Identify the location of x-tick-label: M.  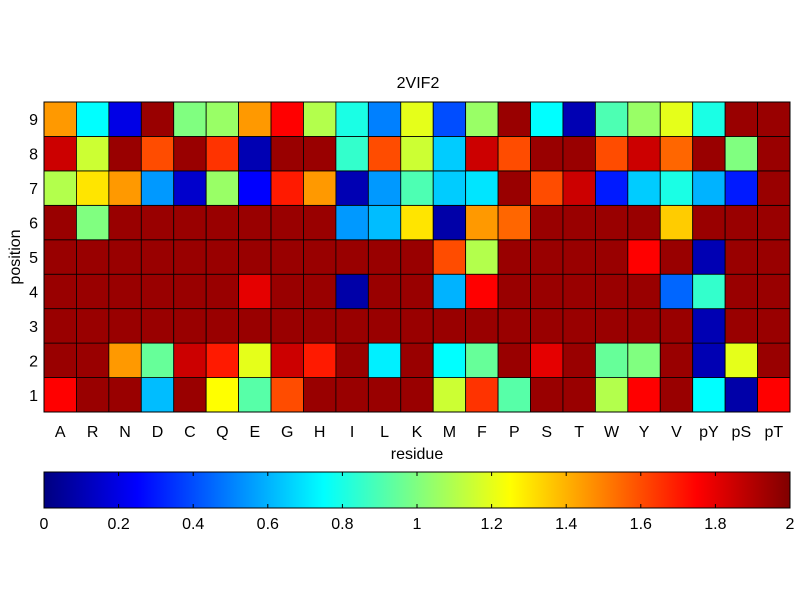
(449, 432).